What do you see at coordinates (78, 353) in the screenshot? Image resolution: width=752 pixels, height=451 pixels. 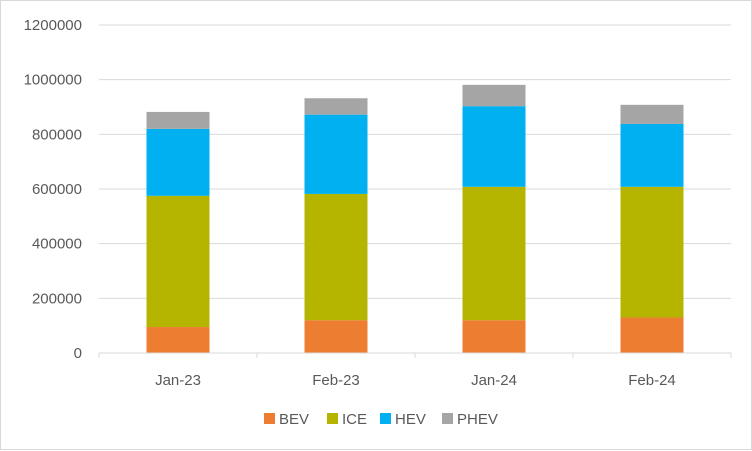 I see `y-tick-label: 0` at bounding box center [78, 353].